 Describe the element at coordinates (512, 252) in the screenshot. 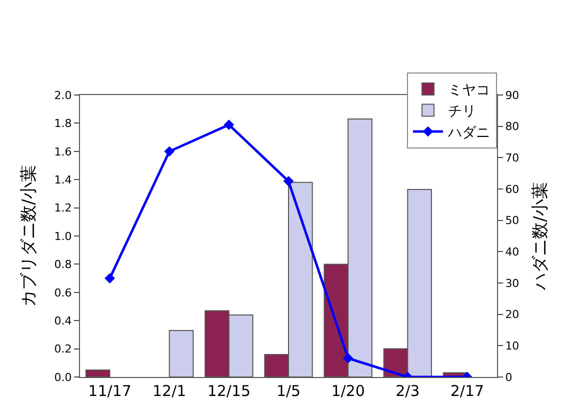

I see `y2-tick-label: 40` at that location.